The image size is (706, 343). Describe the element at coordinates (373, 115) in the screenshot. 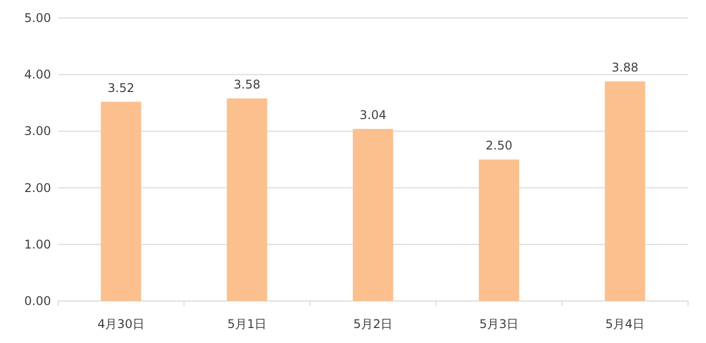

I see `data-label: 3.04` at that location.